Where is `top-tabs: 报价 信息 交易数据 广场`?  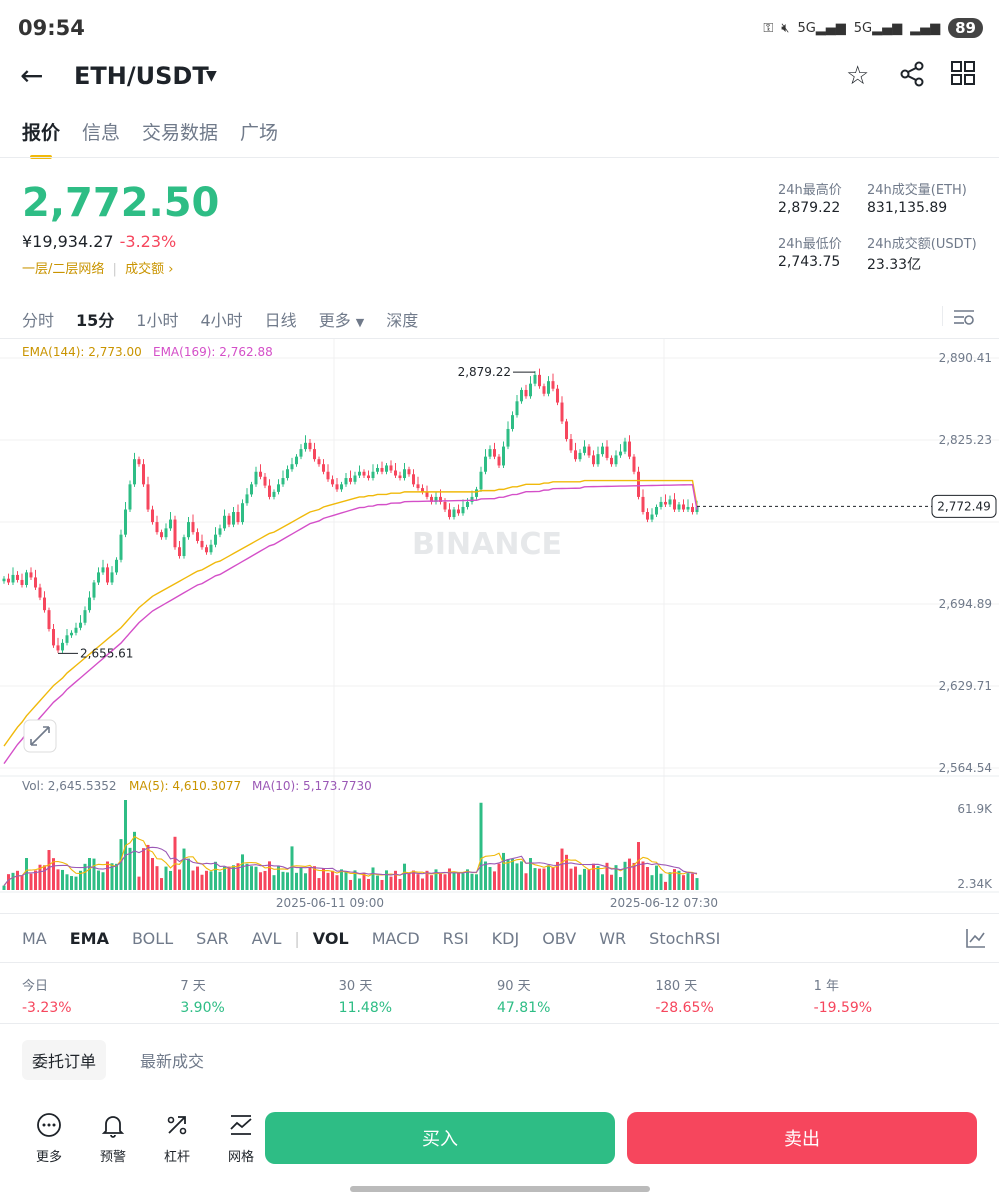 top-tabs: 报价 信息 交易数据 广场 is located at coordinates (150, 138).